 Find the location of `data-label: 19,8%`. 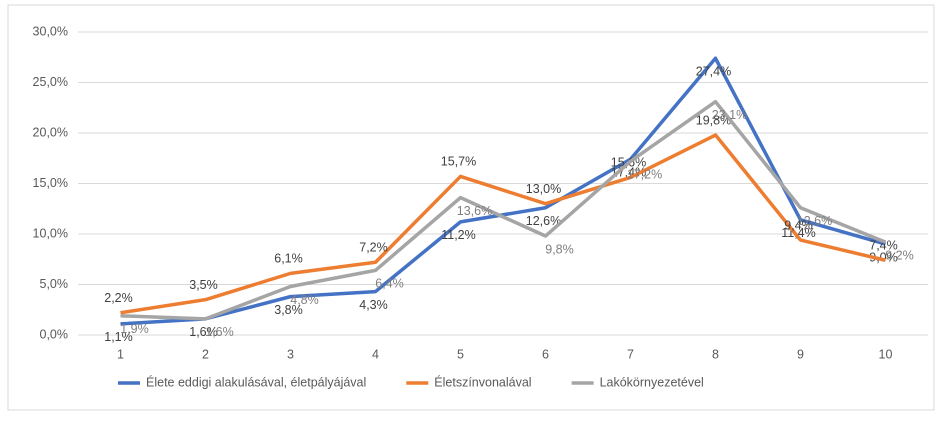

data-label: 19,8% is located at coordinates (713, 120).